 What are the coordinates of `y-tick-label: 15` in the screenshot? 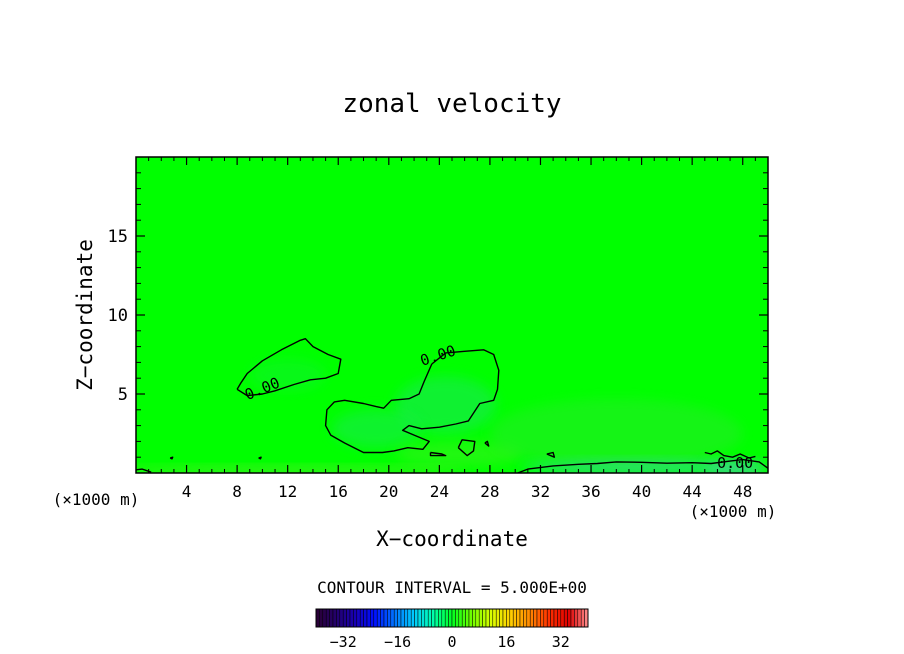 It's located at (118, 237).